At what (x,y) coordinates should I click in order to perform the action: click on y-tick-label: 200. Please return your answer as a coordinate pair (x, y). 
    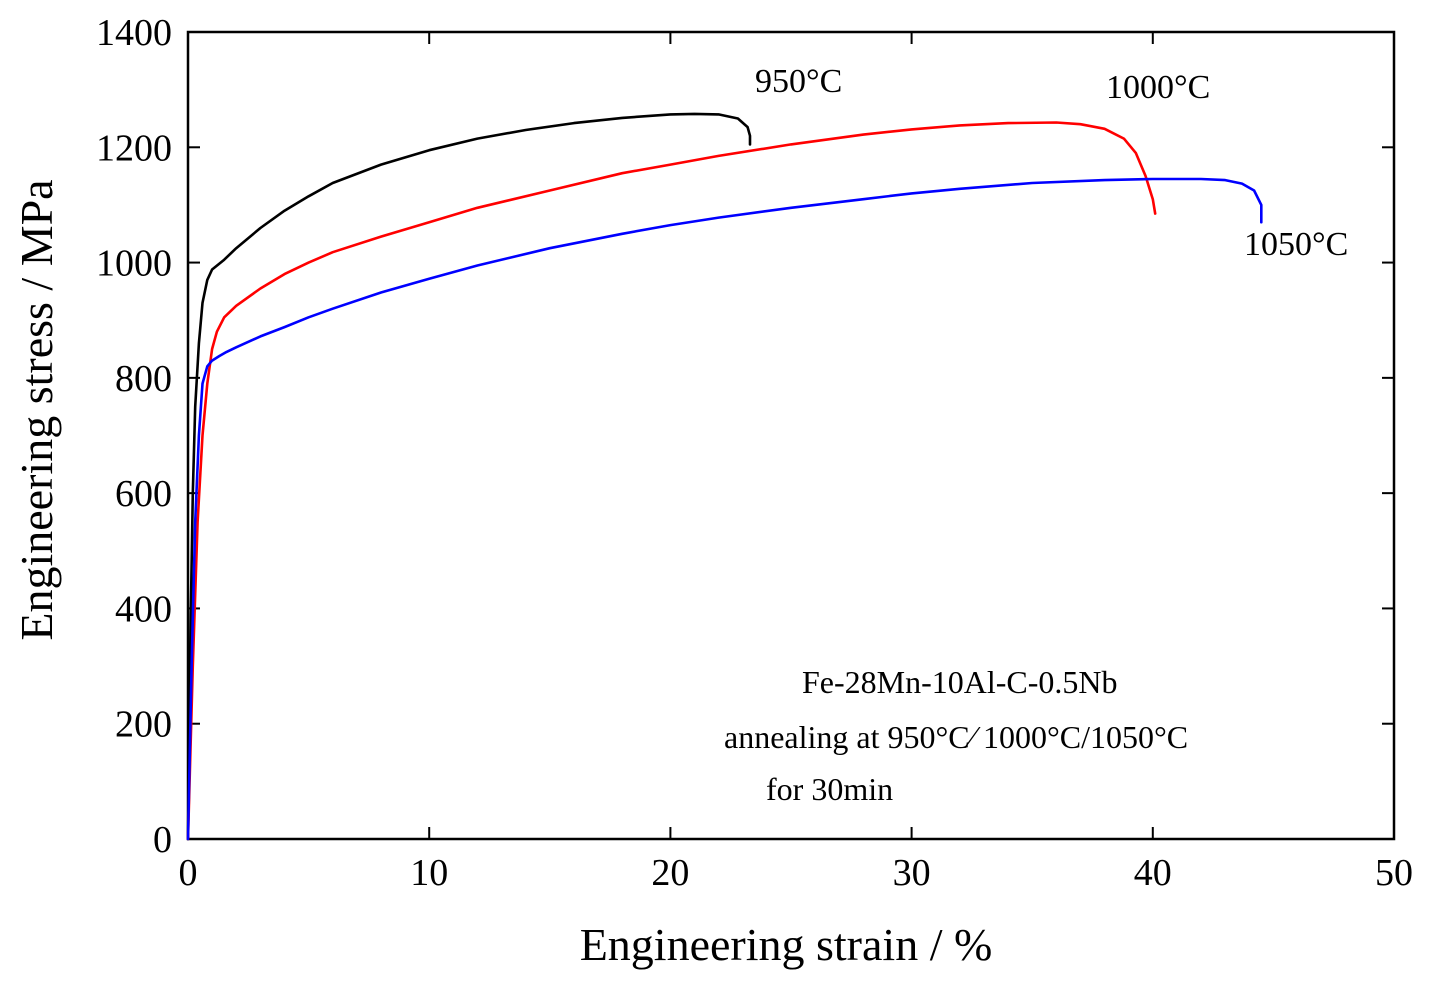
    Looking at the image, I should click on (143, 725).